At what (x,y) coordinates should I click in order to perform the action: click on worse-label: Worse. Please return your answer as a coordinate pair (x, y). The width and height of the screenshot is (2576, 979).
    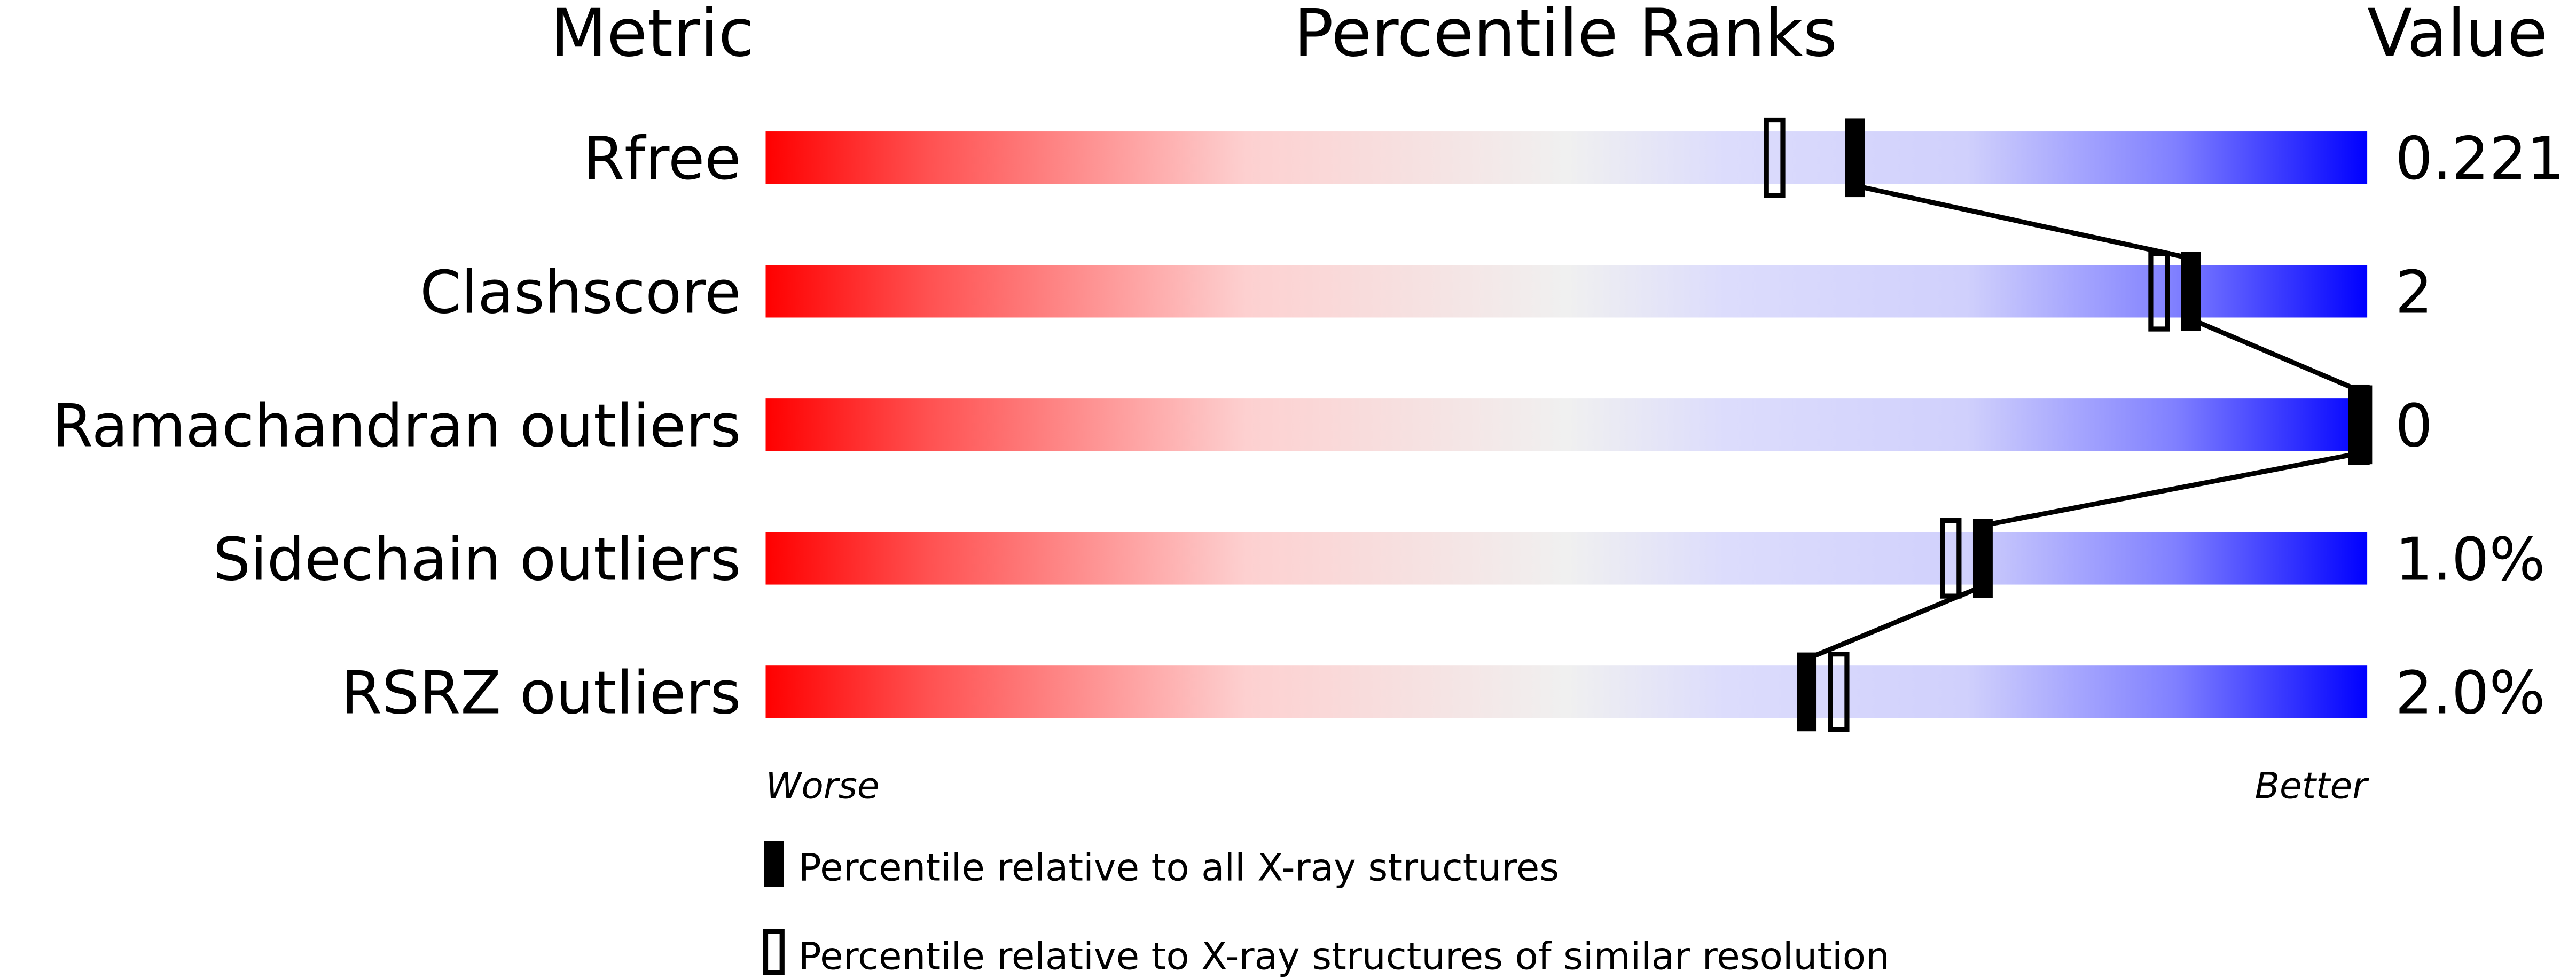
    Looking at the image, I should click on (822, 786).